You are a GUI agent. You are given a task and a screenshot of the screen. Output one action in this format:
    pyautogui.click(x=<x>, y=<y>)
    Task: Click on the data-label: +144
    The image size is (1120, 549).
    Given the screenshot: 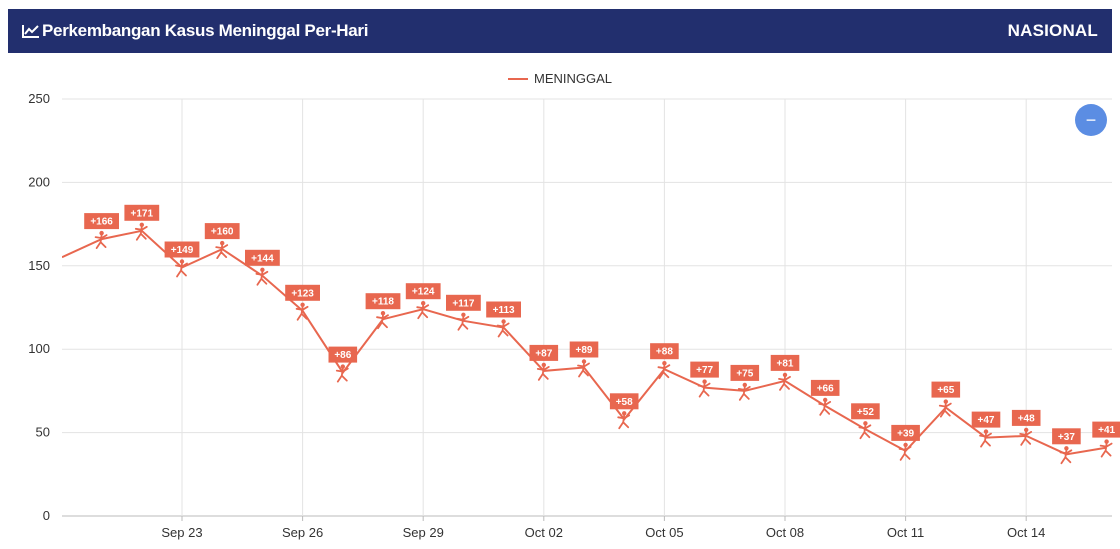 What is the action you would take?
    pyautogui.click(x=262, y=257)
    